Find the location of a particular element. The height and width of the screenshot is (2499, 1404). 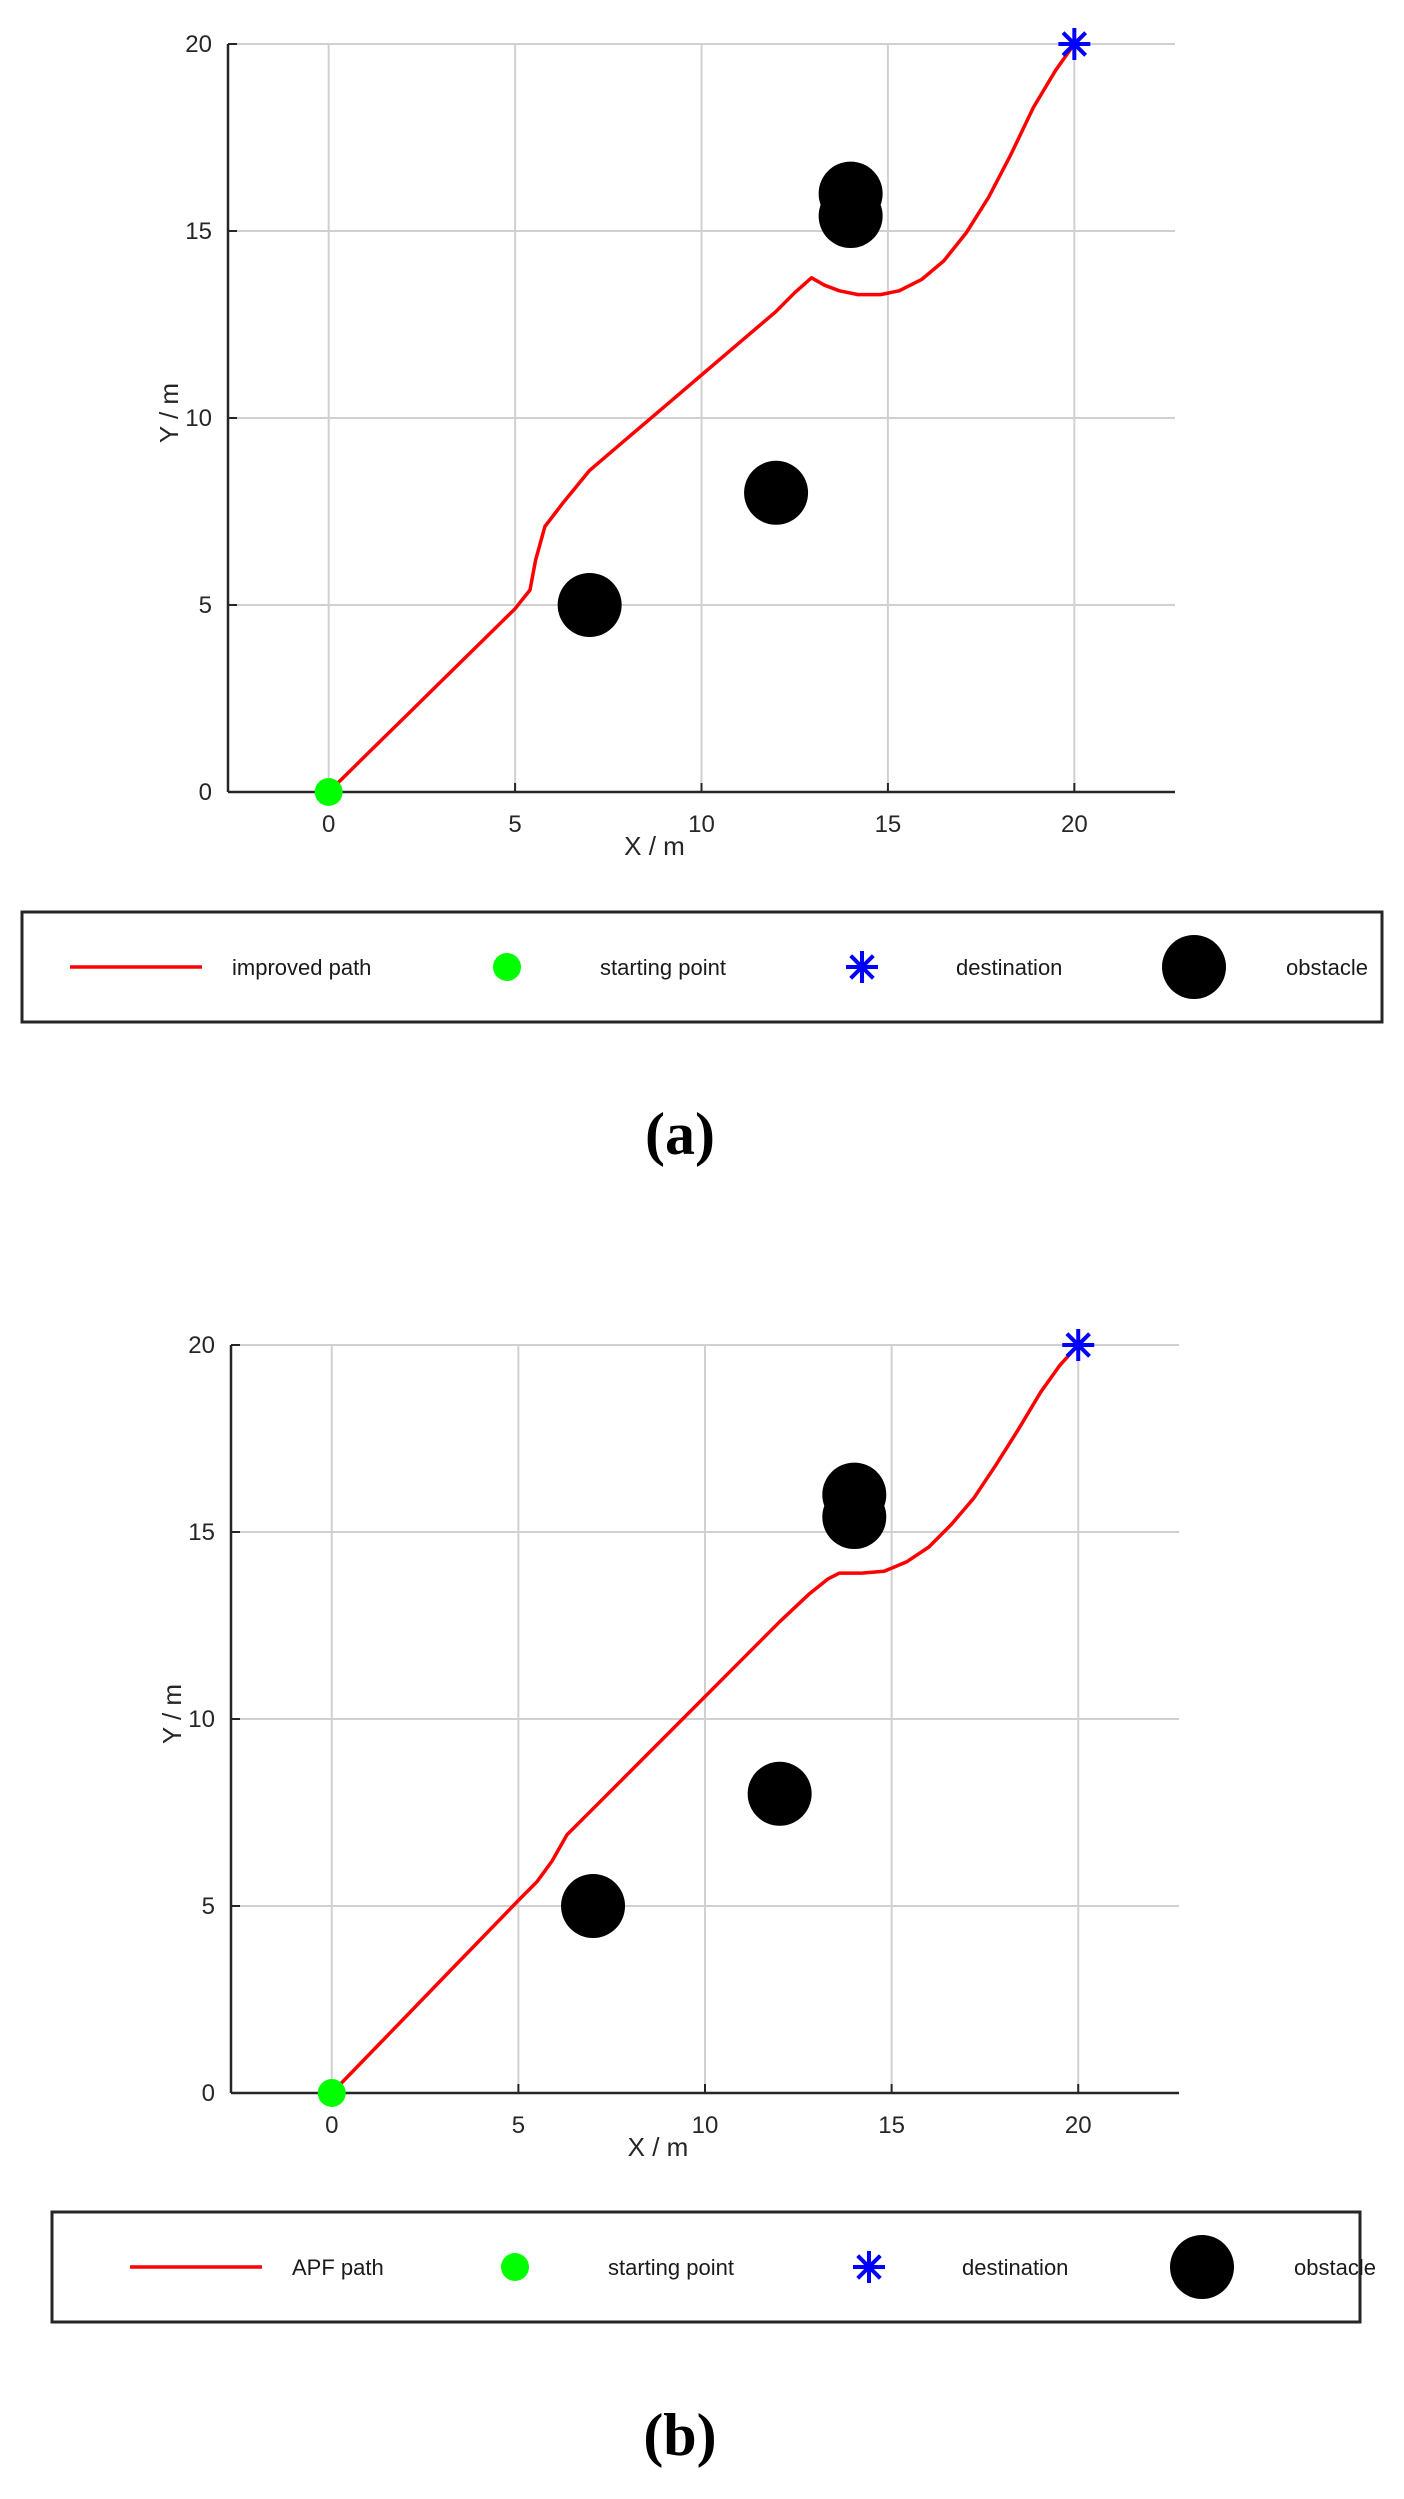

panel-caption: (b) is located at coordinates (679, 2435).